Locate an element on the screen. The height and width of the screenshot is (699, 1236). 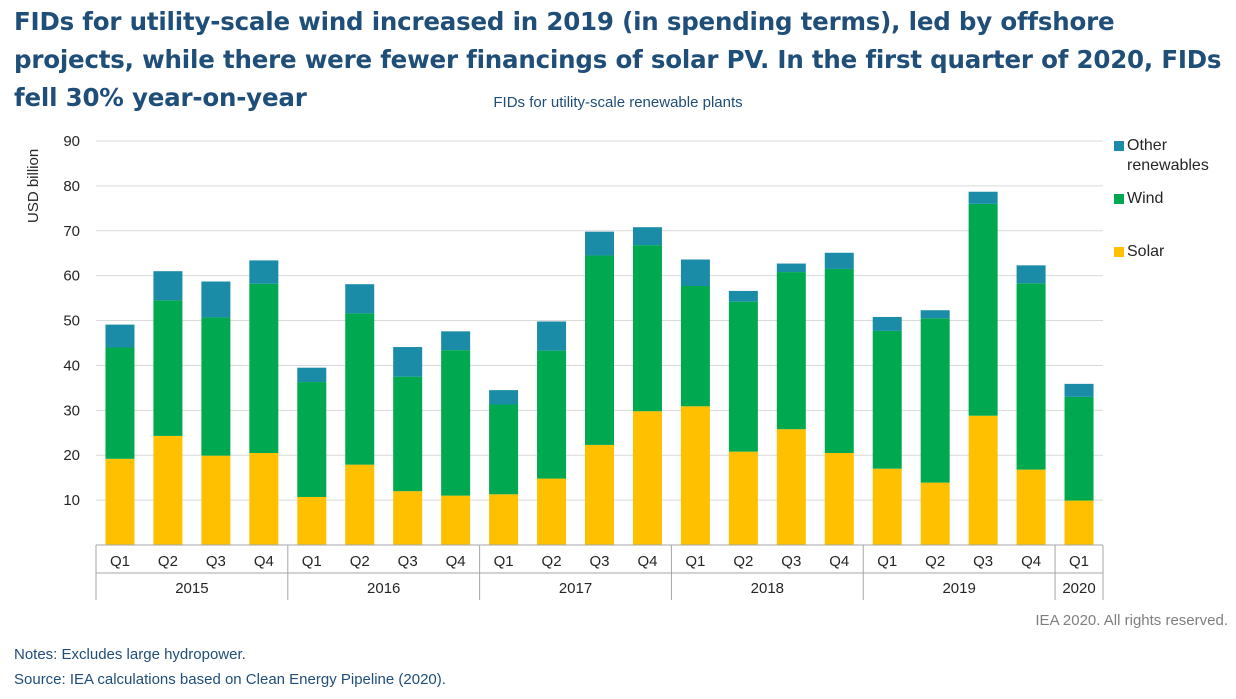
legend-label-solar: Solar is located at coordinates (1146, 251).